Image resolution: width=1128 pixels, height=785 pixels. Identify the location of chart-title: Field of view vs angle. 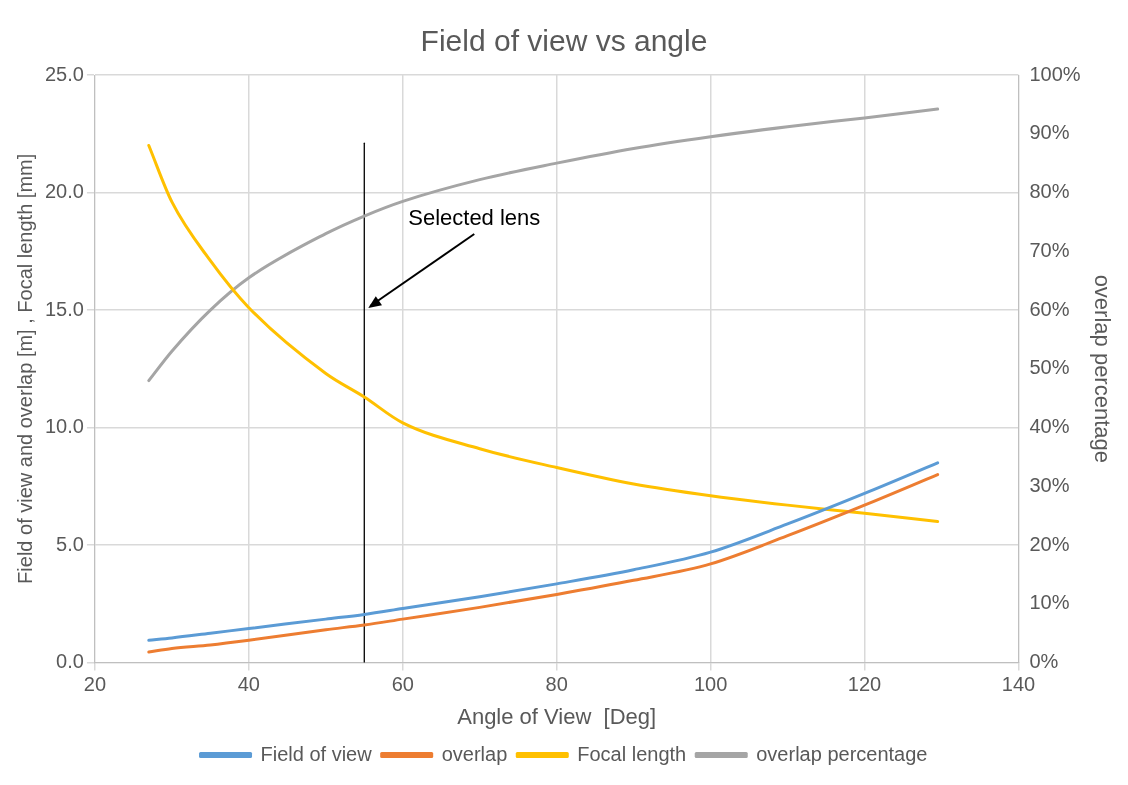
(564, 41).